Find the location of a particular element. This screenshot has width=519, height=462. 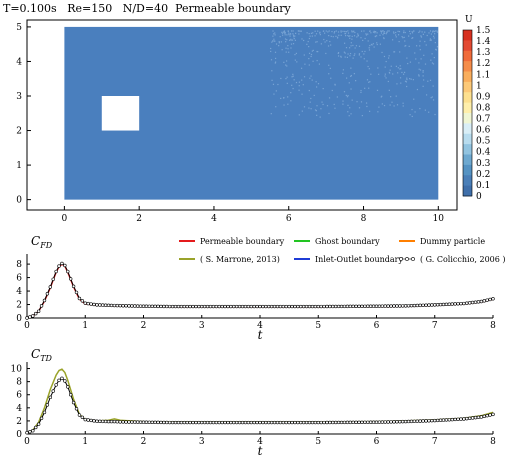

x-tick-label: 4 is located at coordinates (214, 219).